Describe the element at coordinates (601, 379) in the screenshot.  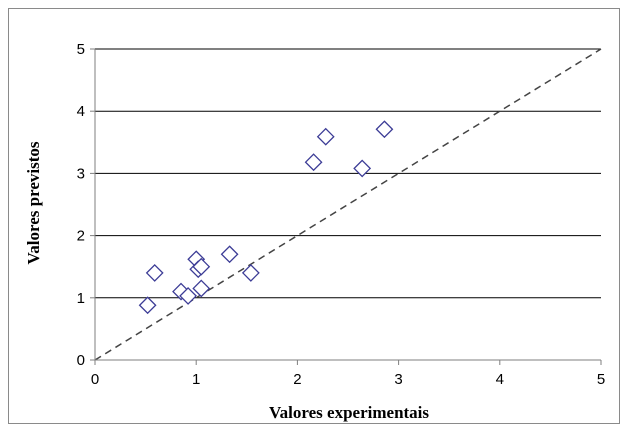
I see `x-tick-label: 5` at that location.